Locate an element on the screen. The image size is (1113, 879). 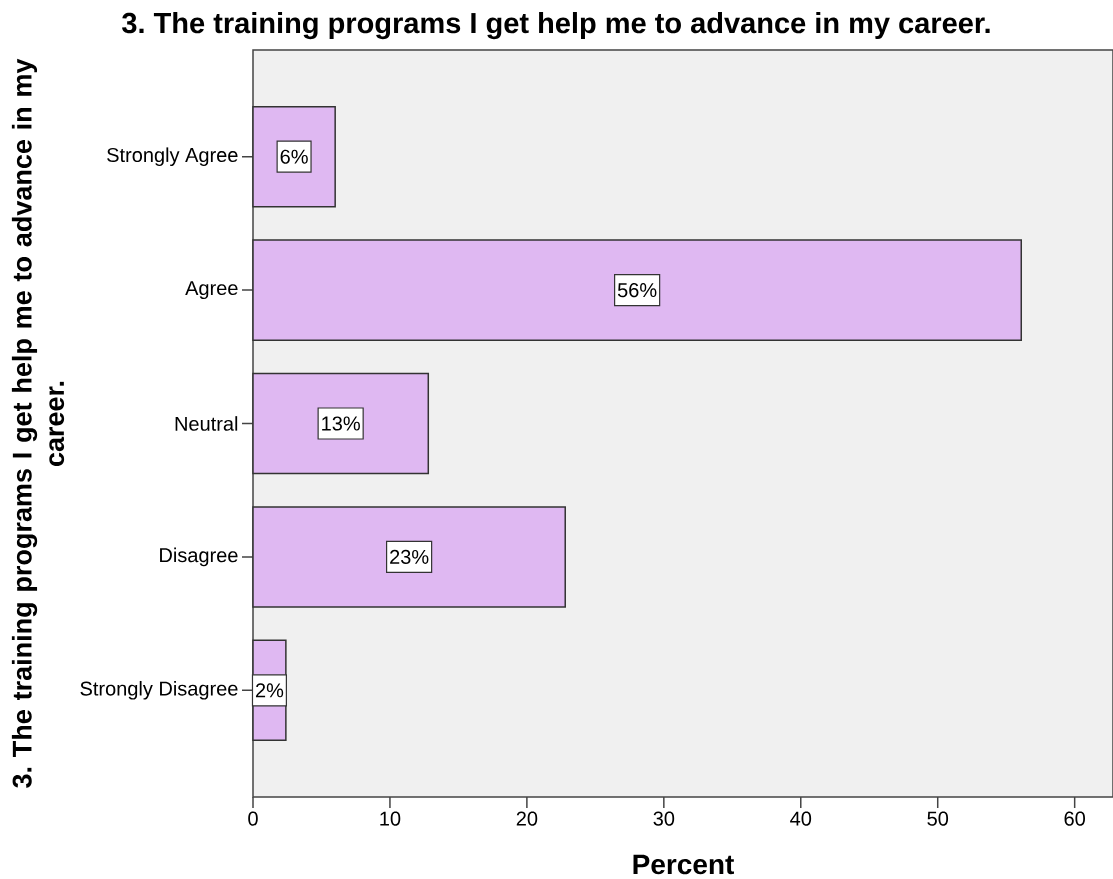
data-label: 2% is located at coordinates (269, 690).